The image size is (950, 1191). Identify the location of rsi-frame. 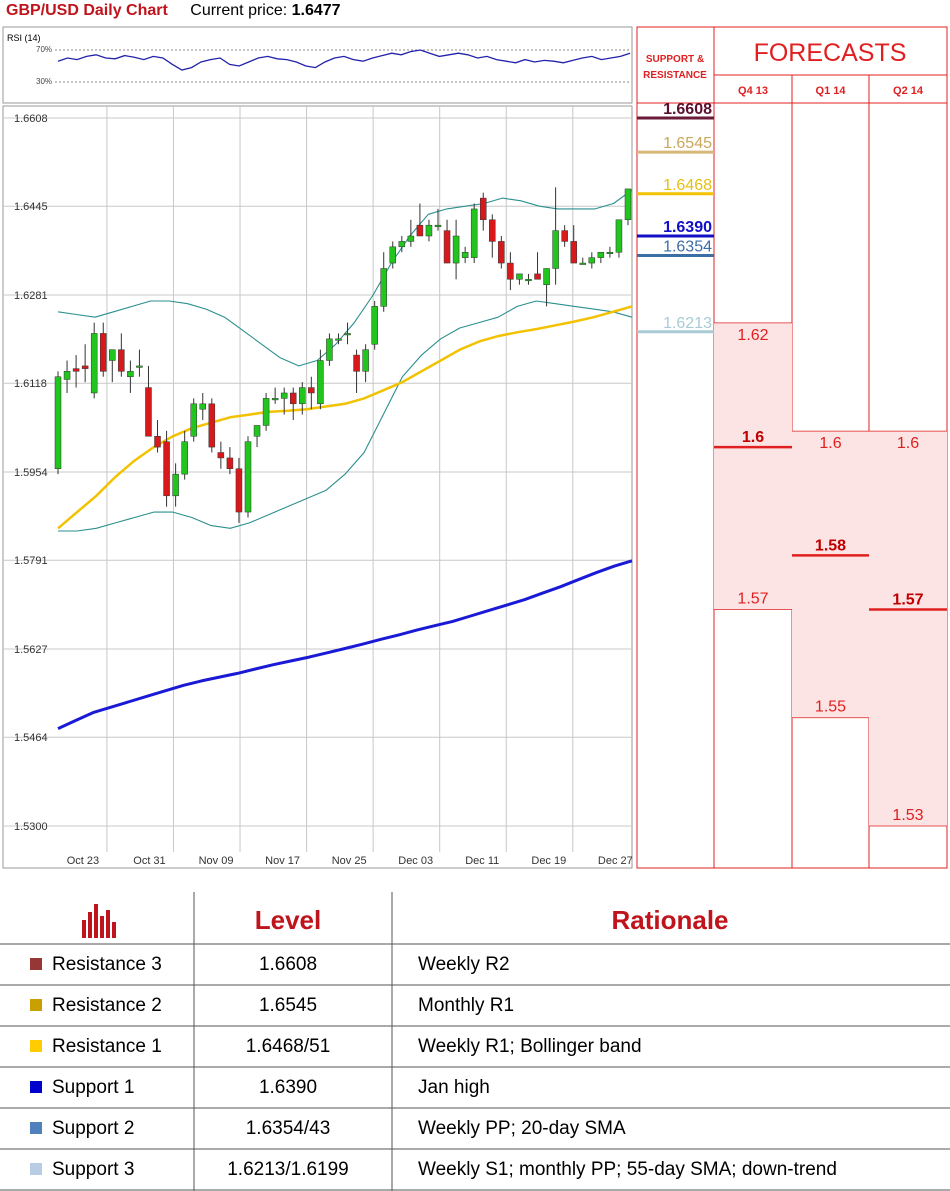
(317, 65).